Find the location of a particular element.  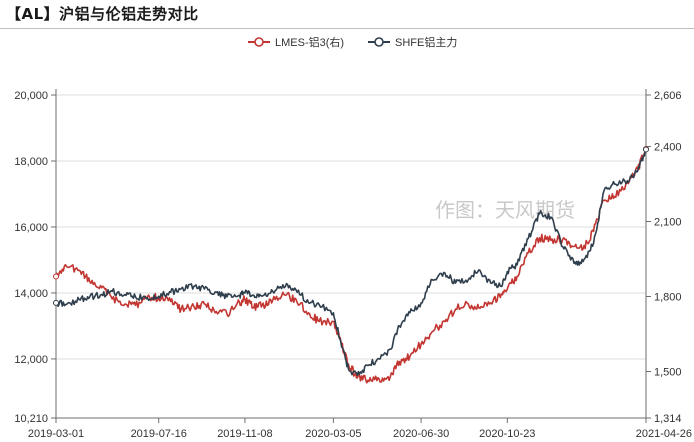

x-axis-tick-label: 2021-04-26 is located at coordinates (664, 434).